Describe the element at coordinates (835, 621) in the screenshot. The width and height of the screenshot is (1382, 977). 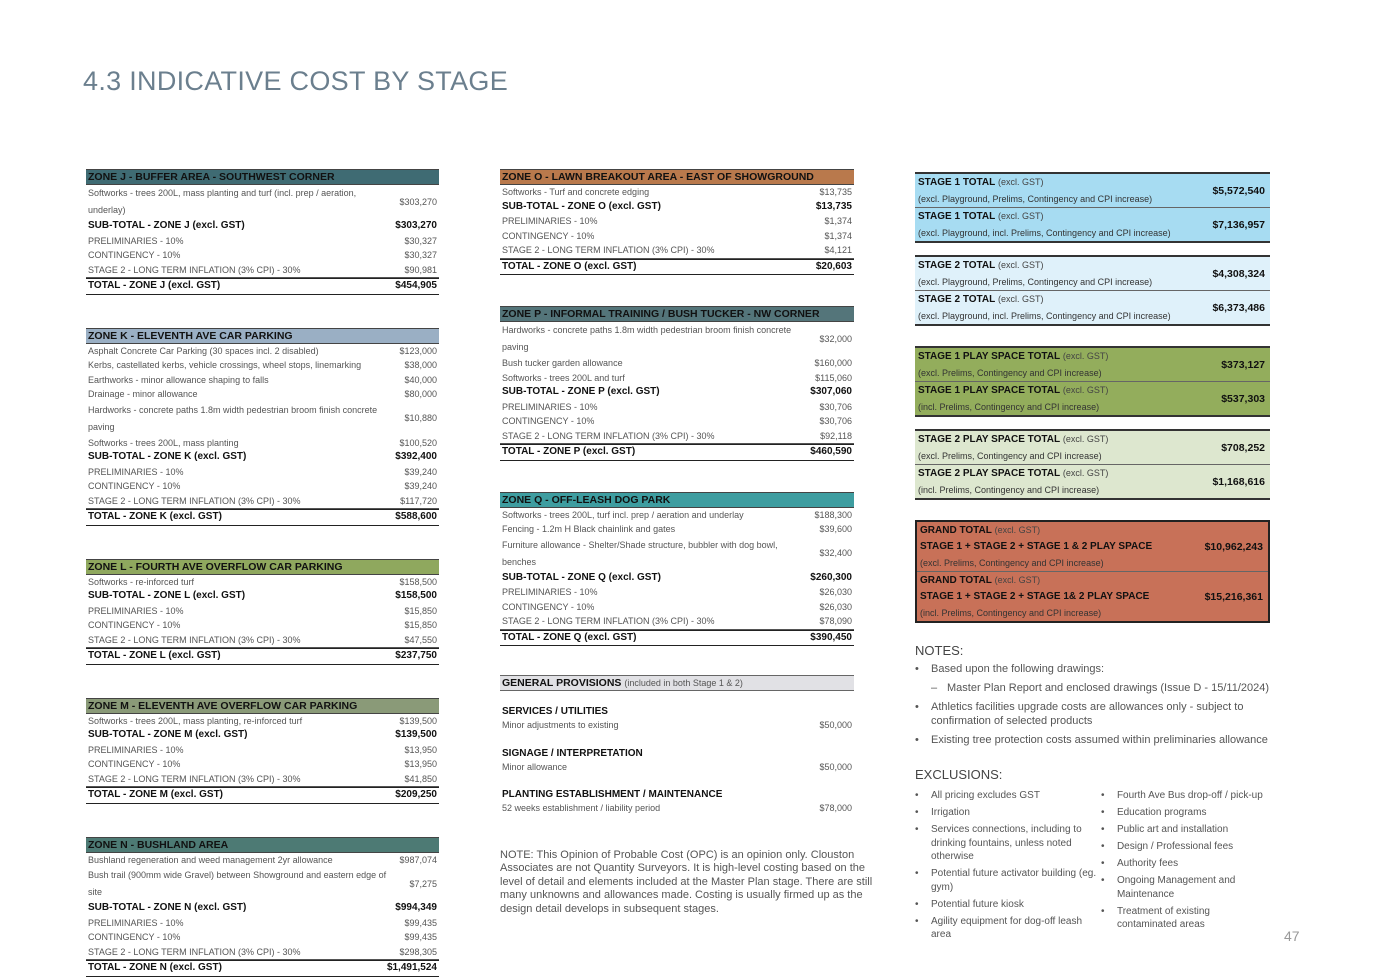
I see `inflation-row-amount: $78,090` at that location.